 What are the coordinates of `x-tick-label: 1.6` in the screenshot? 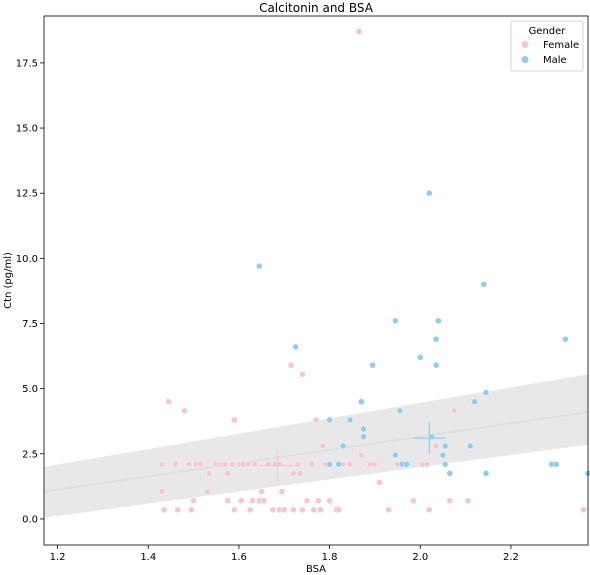 It's located at (239, 557).